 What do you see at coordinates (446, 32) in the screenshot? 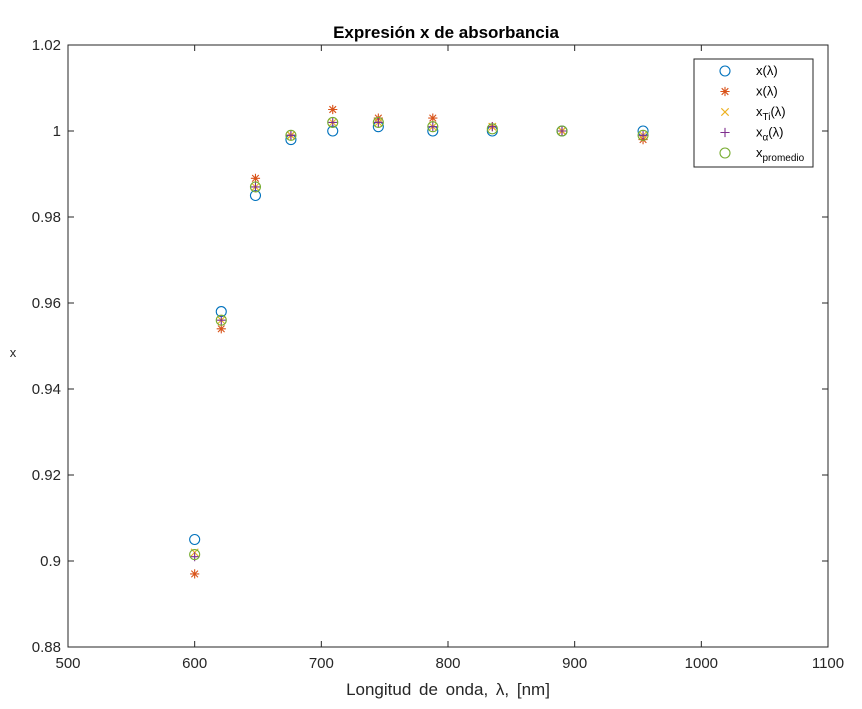
I see `chart-title: Expresión x de absorbancia` at bounding box center [446, 32].